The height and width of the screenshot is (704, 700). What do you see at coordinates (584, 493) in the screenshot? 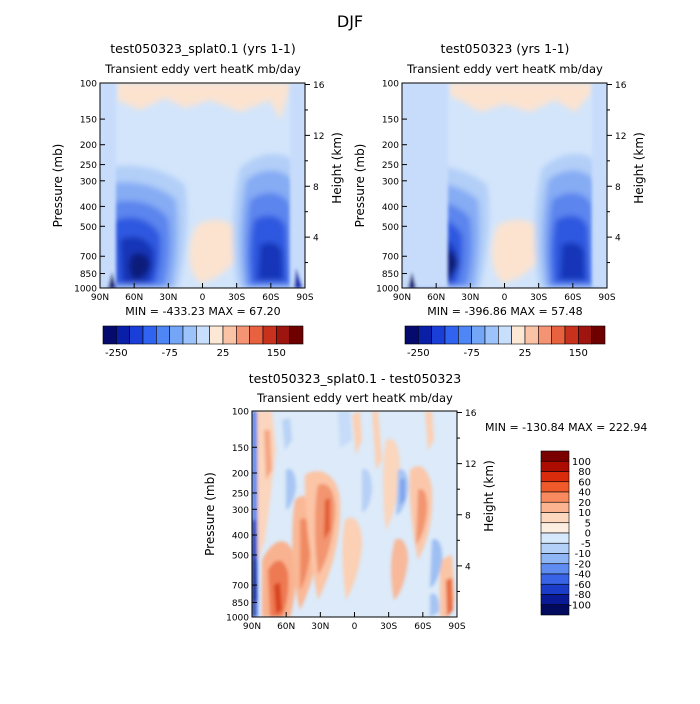
I see `colorbar-label: 40` at bounding box center [584, 493].